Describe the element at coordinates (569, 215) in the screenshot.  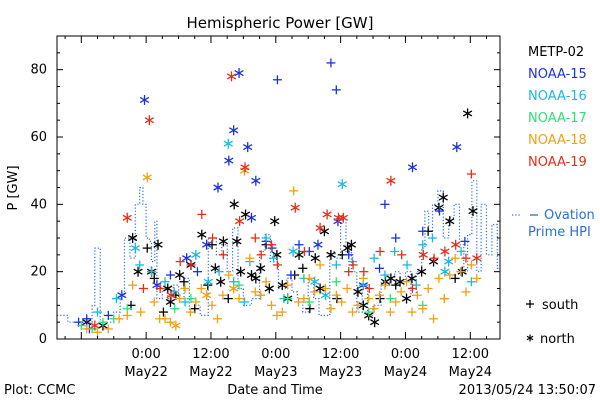
I see `legend-ovation-label-line1: Ovation` at that location.